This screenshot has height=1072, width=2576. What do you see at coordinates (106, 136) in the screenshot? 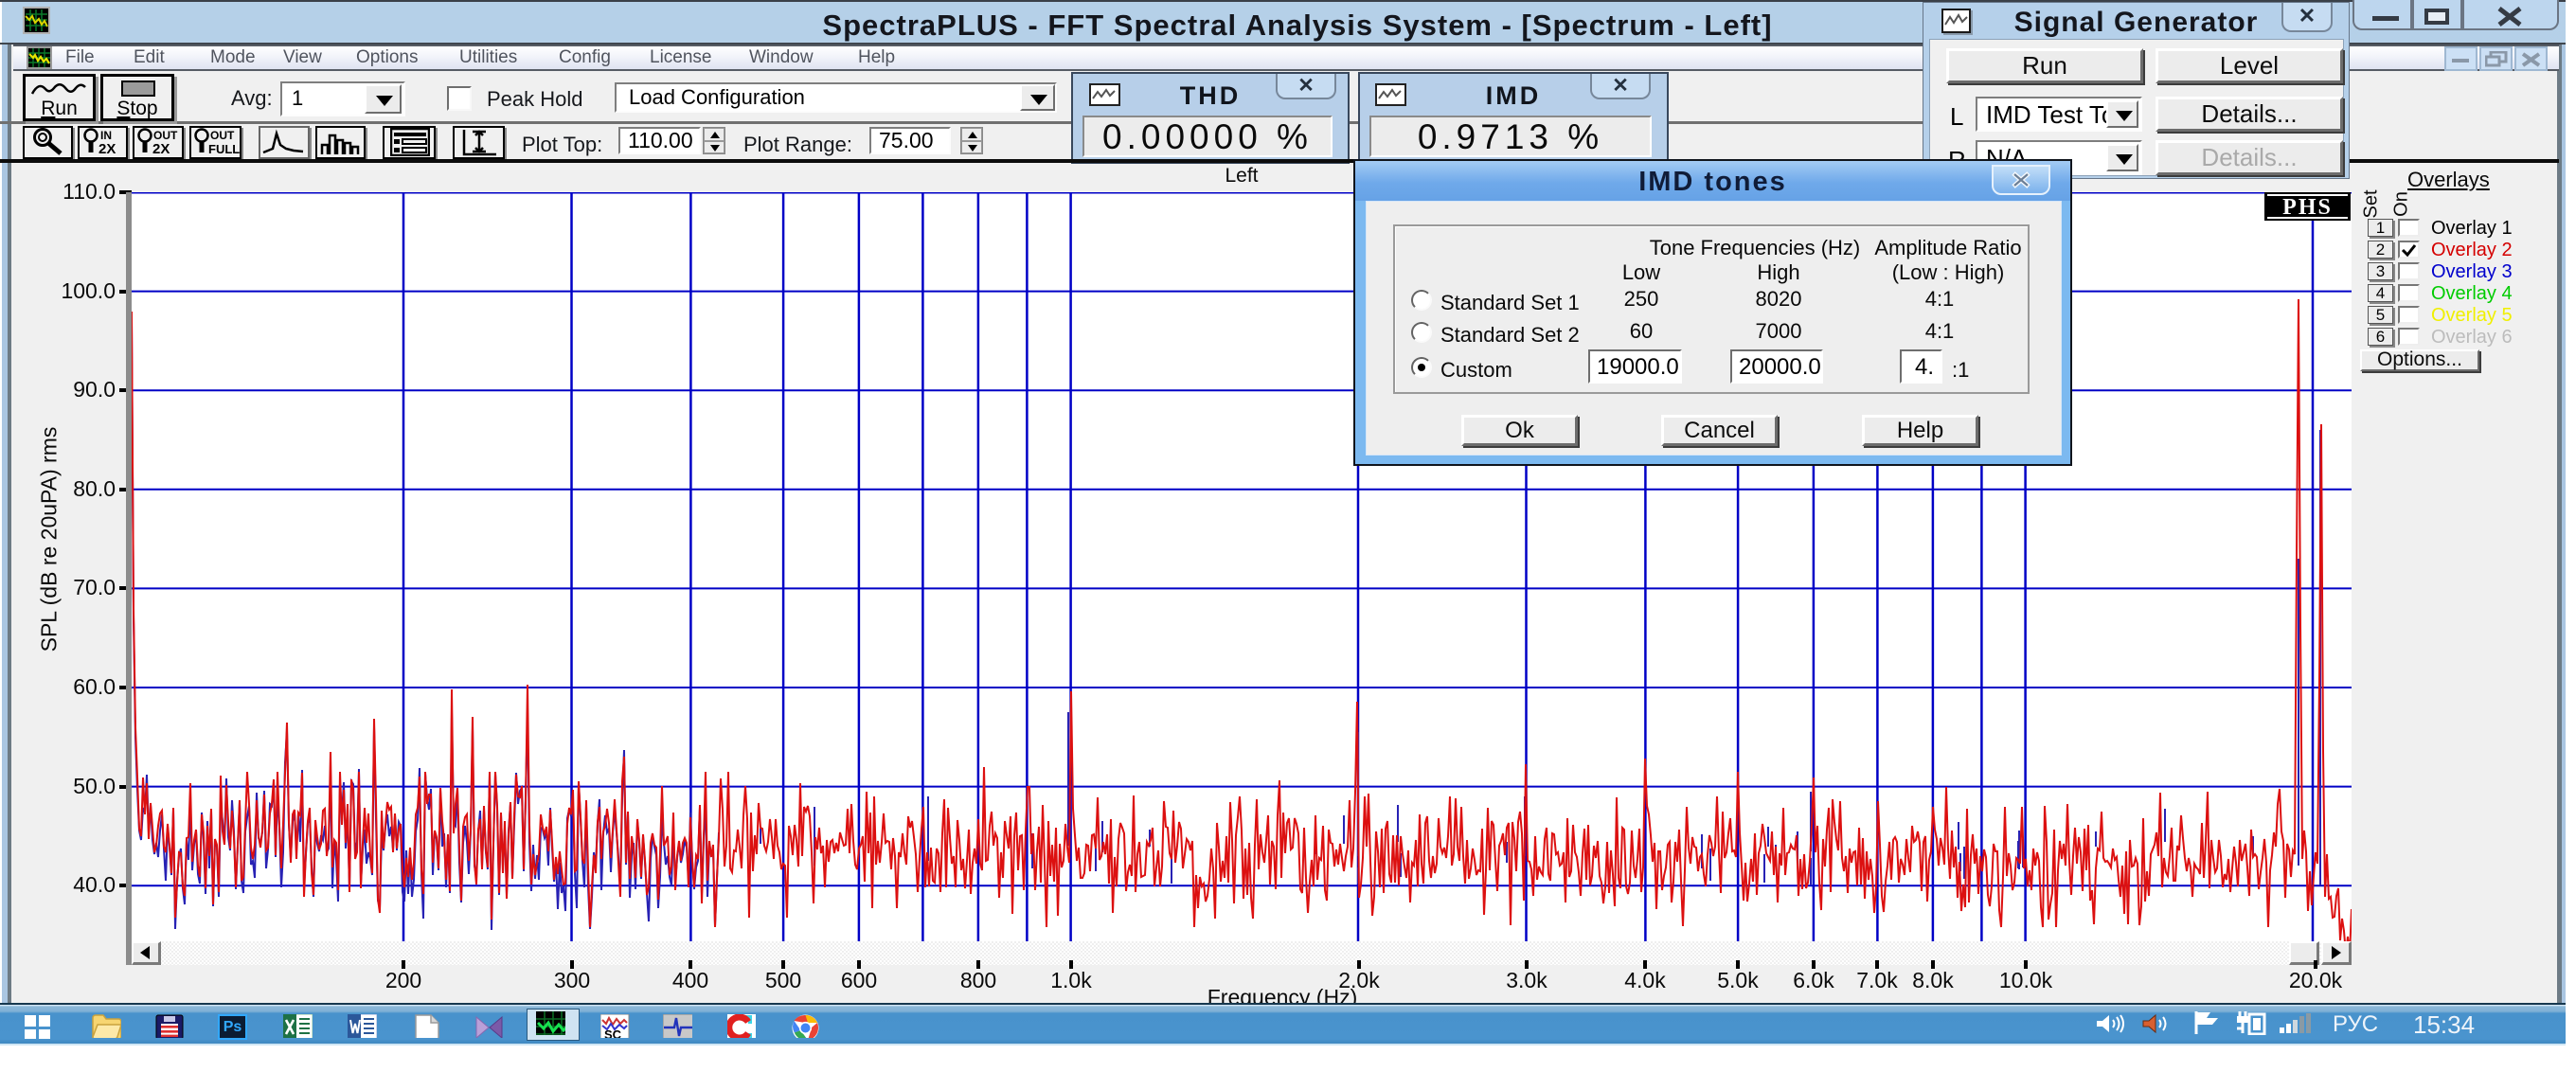
I see `svg-text: IN` at bounding box center [106, 136].